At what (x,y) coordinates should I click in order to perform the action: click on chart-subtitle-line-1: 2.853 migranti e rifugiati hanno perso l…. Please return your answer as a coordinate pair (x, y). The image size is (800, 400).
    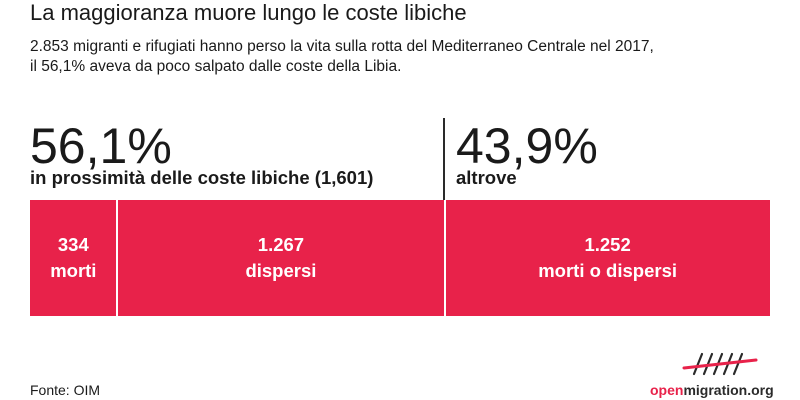
    Looking at the image, I should click on (342, 46).